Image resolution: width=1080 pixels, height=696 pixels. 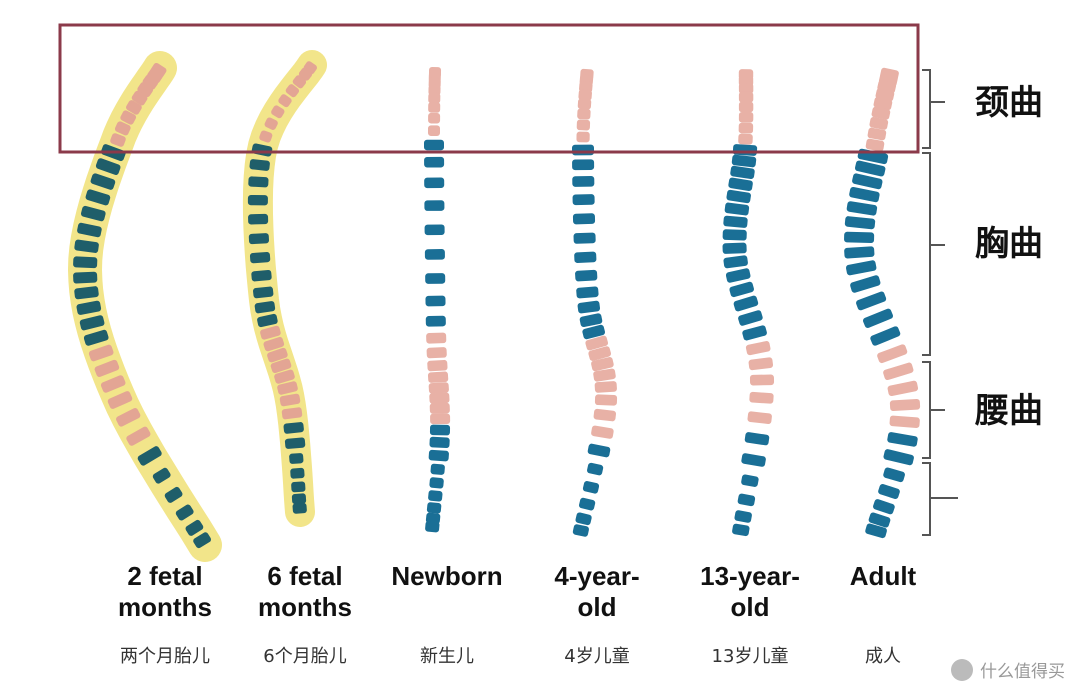 I want to click on stage-label: 13-year-, so click(x=750, y=576).